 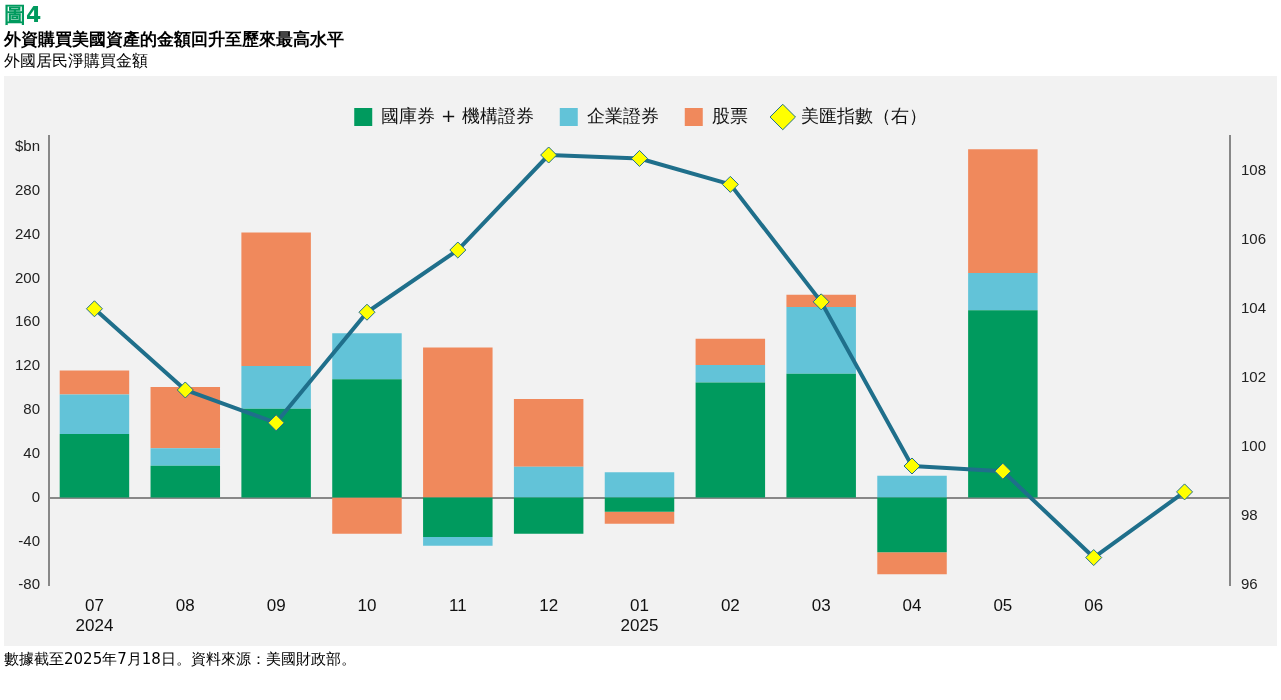 I want to click on x-tick-label: 10, so click(x=367, y=606).